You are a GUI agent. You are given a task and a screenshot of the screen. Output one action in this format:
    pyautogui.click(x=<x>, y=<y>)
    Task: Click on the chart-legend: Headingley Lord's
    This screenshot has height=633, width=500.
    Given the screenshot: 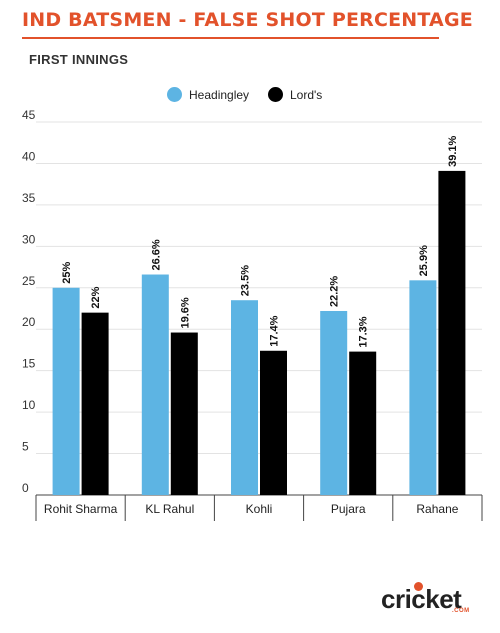 What is the action you would take?
    pyautogui.click(x=250, y=97)
    